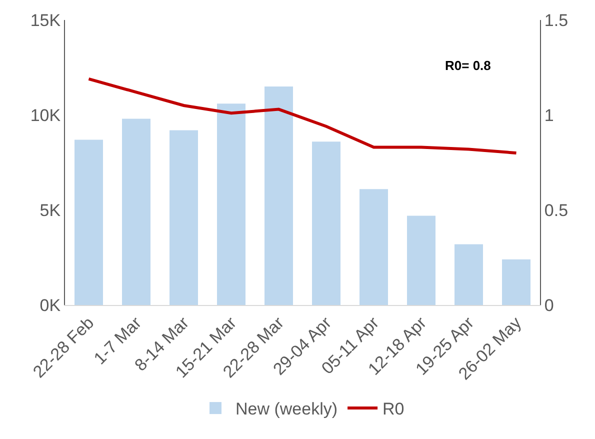 This screenshot has width=595, height=439. Describe the element at coordinates (51, 305) in the screenshot. I see `y-tick-label: 0K` at that location.